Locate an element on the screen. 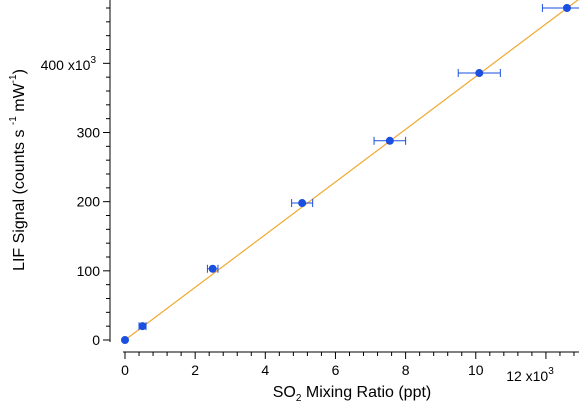 The image size is (579, 404). x-tick-label: 10 is located at coordinates (476, 370).